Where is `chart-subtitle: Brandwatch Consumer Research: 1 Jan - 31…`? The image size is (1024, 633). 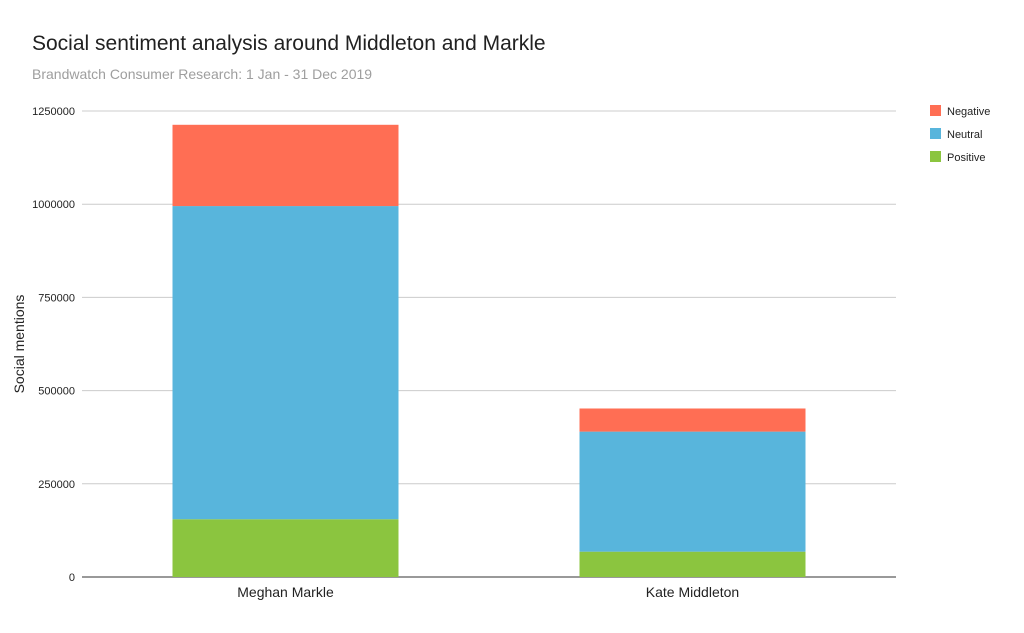 chart-subtitle: Brandwatch Consumer Research: 1 Jan - 31… is located at coordinates (202, 74).